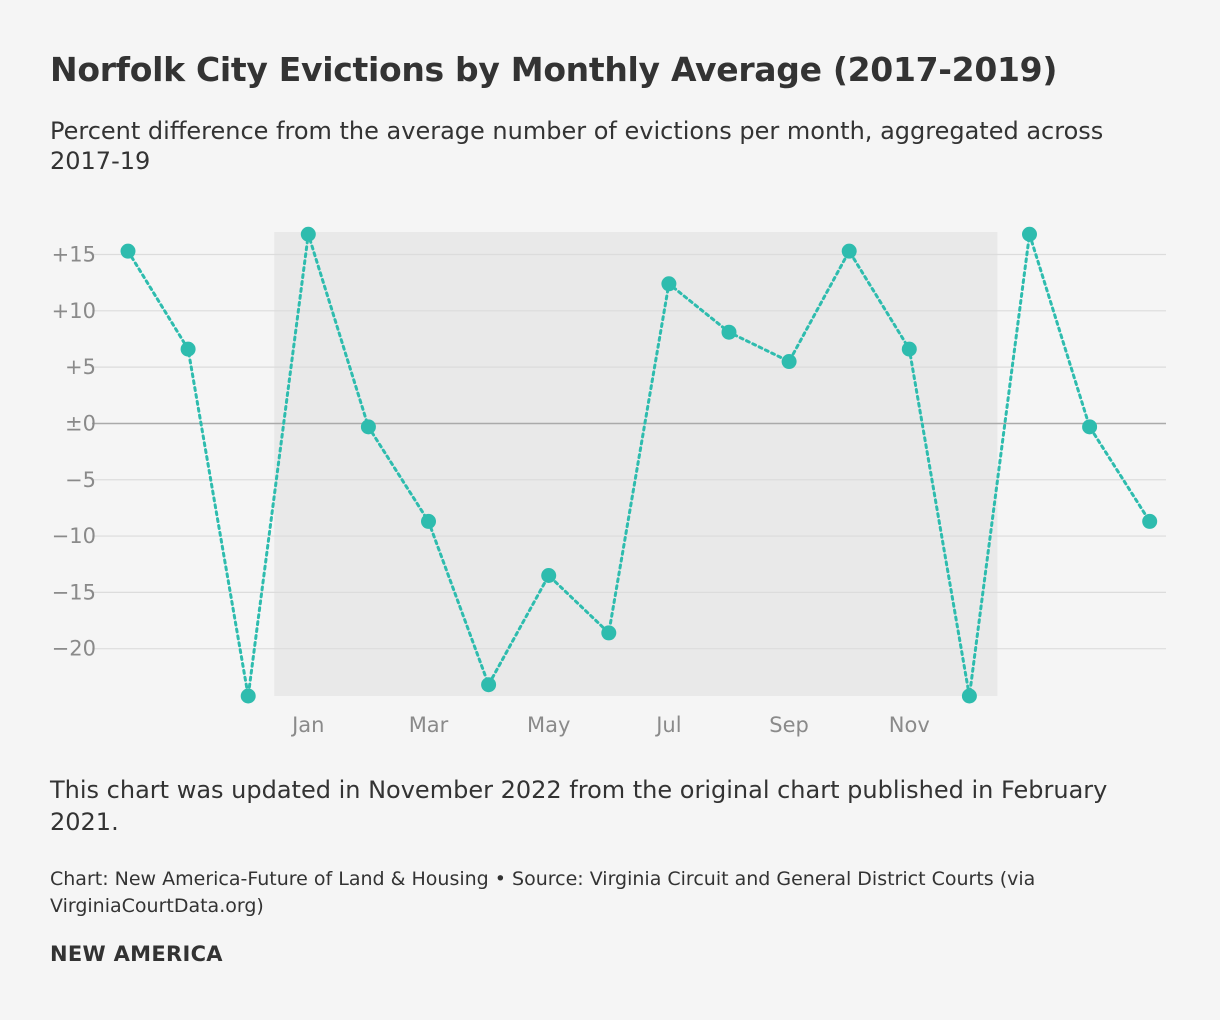 The height and width of the screenshot is (1020, 1220). Describe the element at coordinates (789, 725) in the screenshot. I see `x-tick-label: Sep` at that location.